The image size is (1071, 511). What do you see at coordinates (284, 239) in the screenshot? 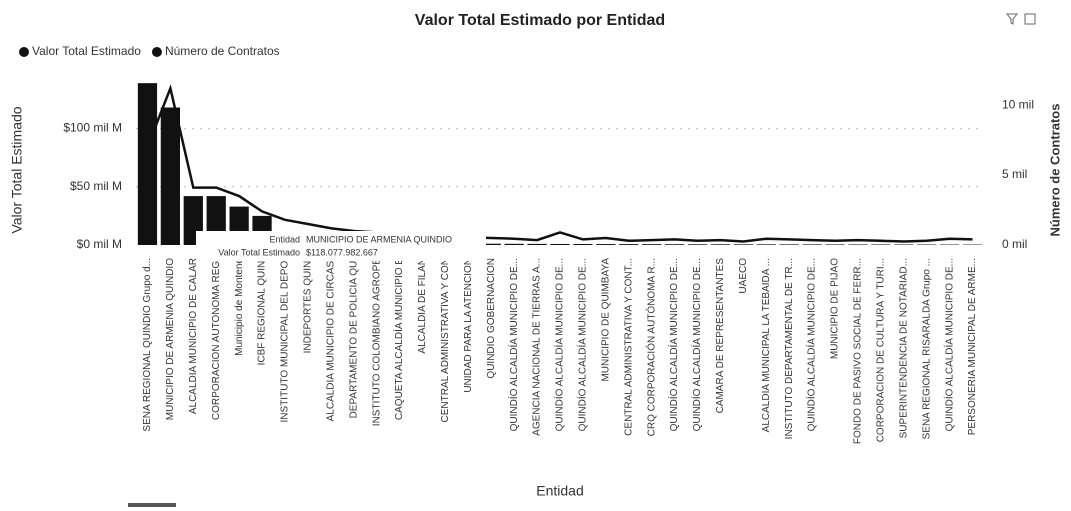
I see `tooltip-key: Entidad` at bounding box center [284, 239].